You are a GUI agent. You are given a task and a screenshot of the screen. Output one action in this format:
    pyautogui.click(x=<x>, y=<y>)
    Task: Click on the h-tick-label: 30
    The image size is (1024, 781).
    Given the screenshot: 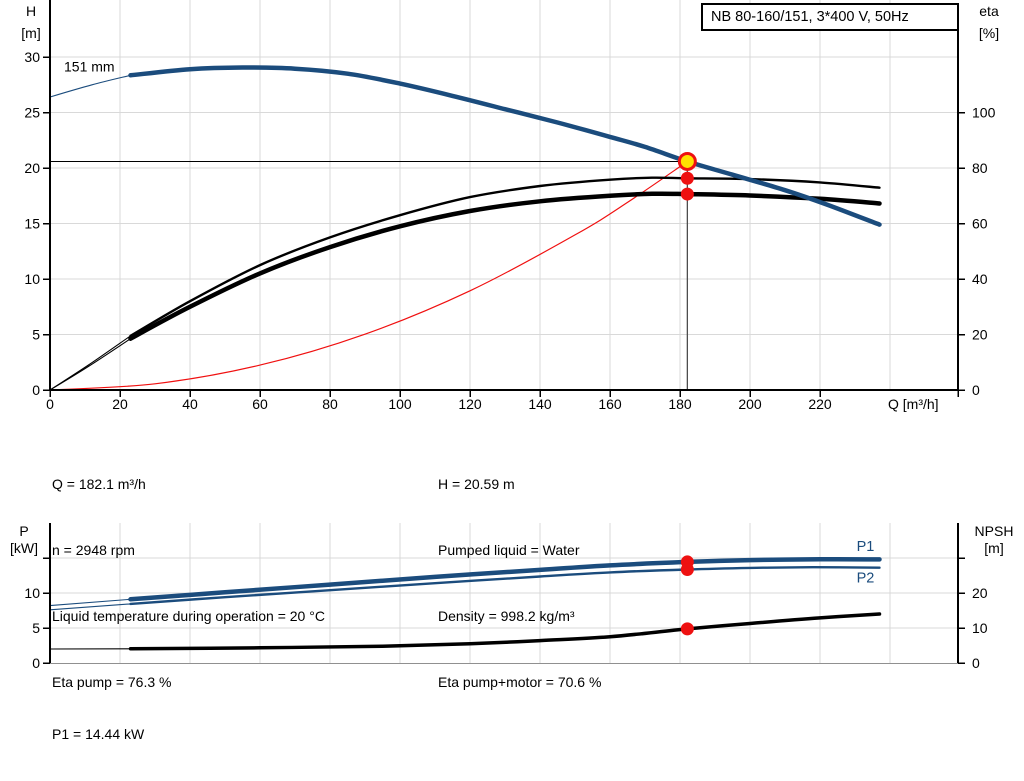 What is the action you would take?
    pyautogui.click(x=32, y=57)
    